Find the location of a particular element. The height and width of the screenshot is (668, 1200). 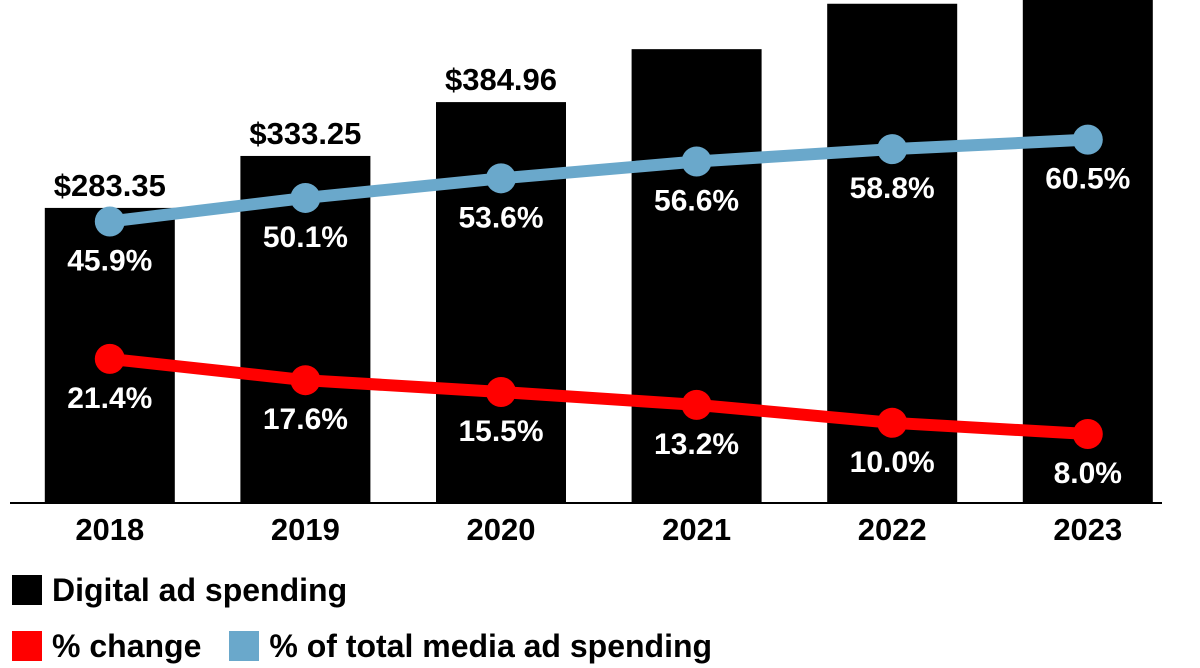

label-pct-change-2019: 17.6% is located at coordinates (305, 419).